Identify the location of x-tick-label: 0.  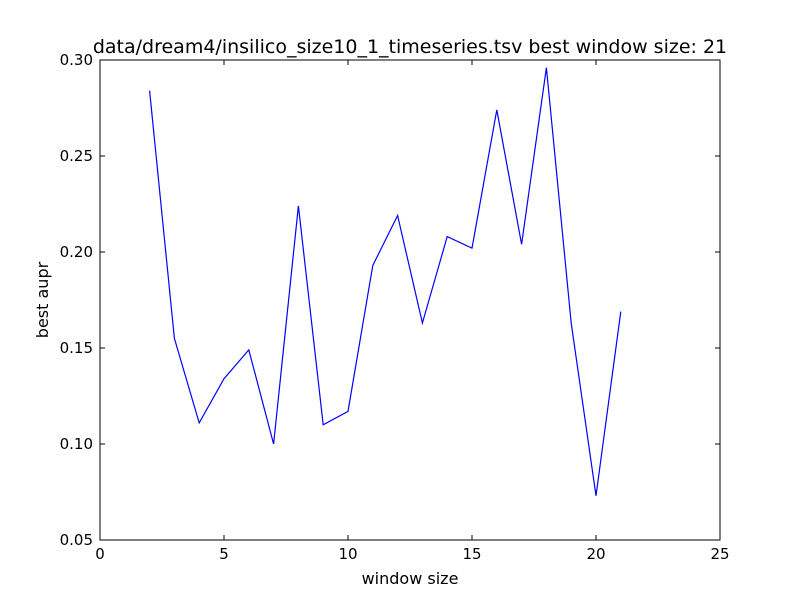
(100, 554).